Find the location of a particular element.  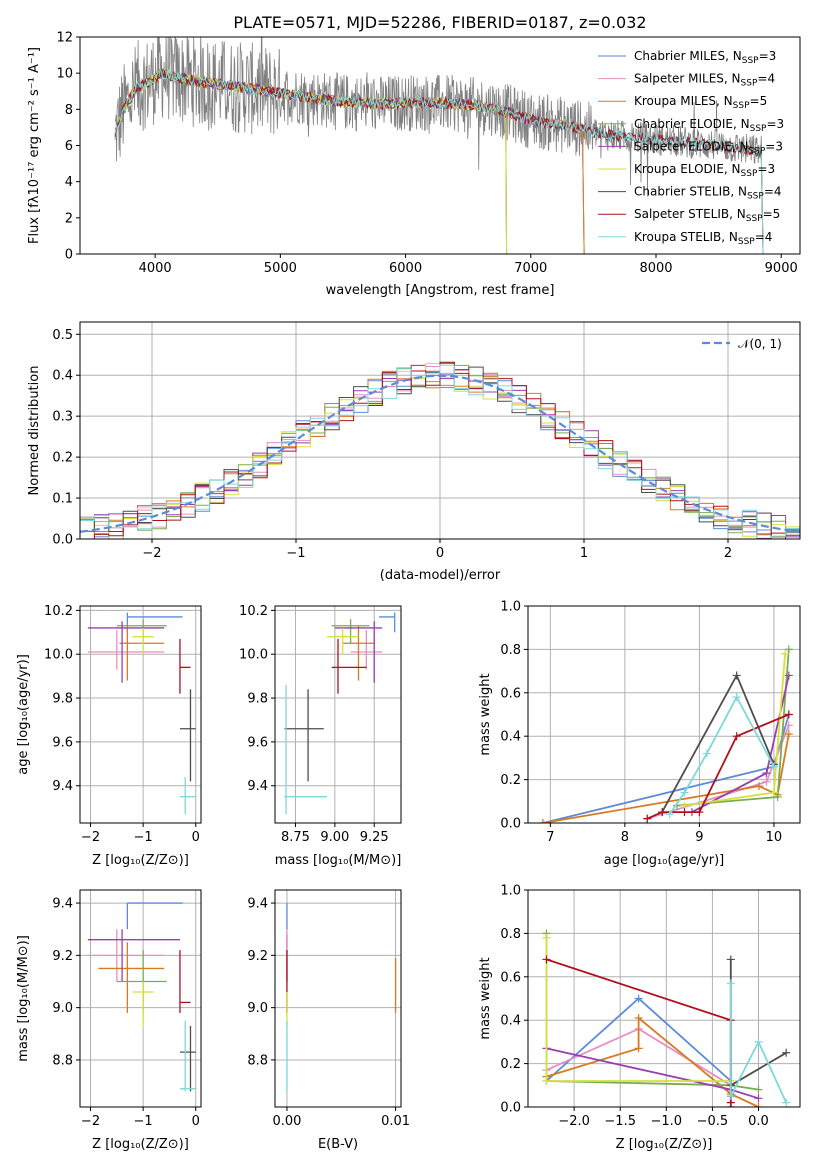

x-tick-label: −2.0 is located at coordinates (574, 1121).